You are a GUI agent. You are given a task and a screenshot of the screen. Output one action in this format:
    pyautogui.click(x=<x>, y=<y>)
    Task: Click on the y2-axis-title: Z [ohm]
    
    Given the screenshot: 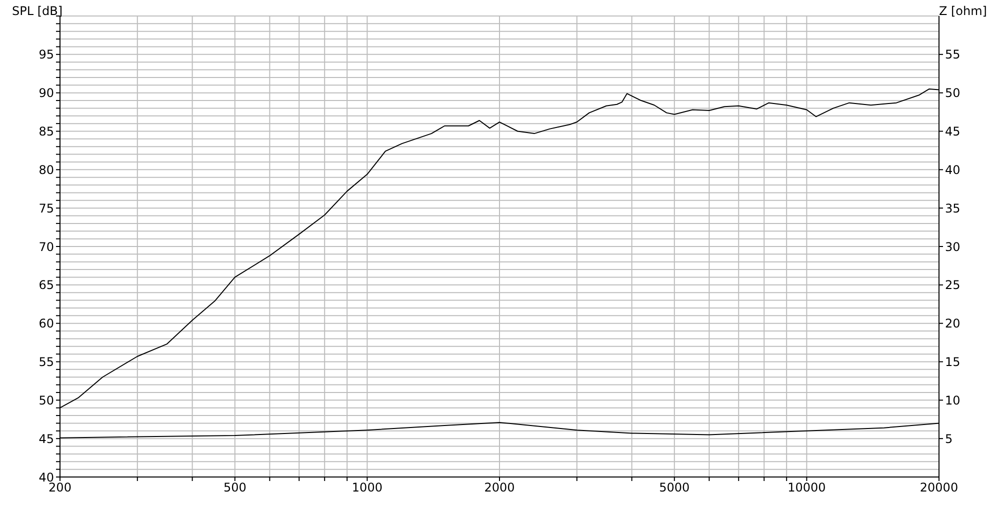 What is the action you would take?
    pyautogui.click(x=962, y=11)
    